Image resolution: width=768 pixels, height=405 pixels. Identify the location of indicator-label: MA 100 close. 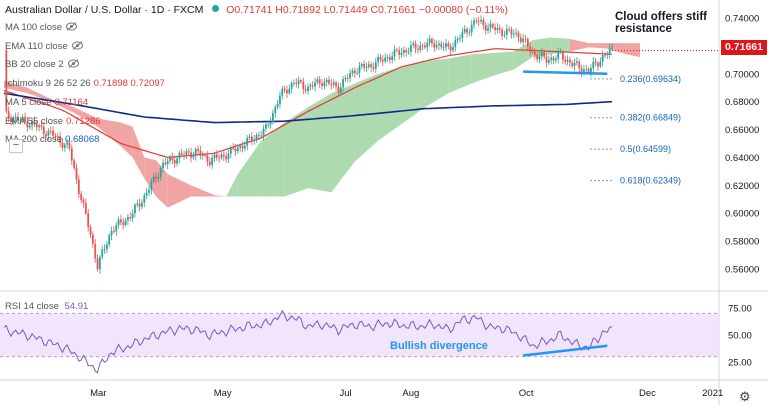
(34, 27).